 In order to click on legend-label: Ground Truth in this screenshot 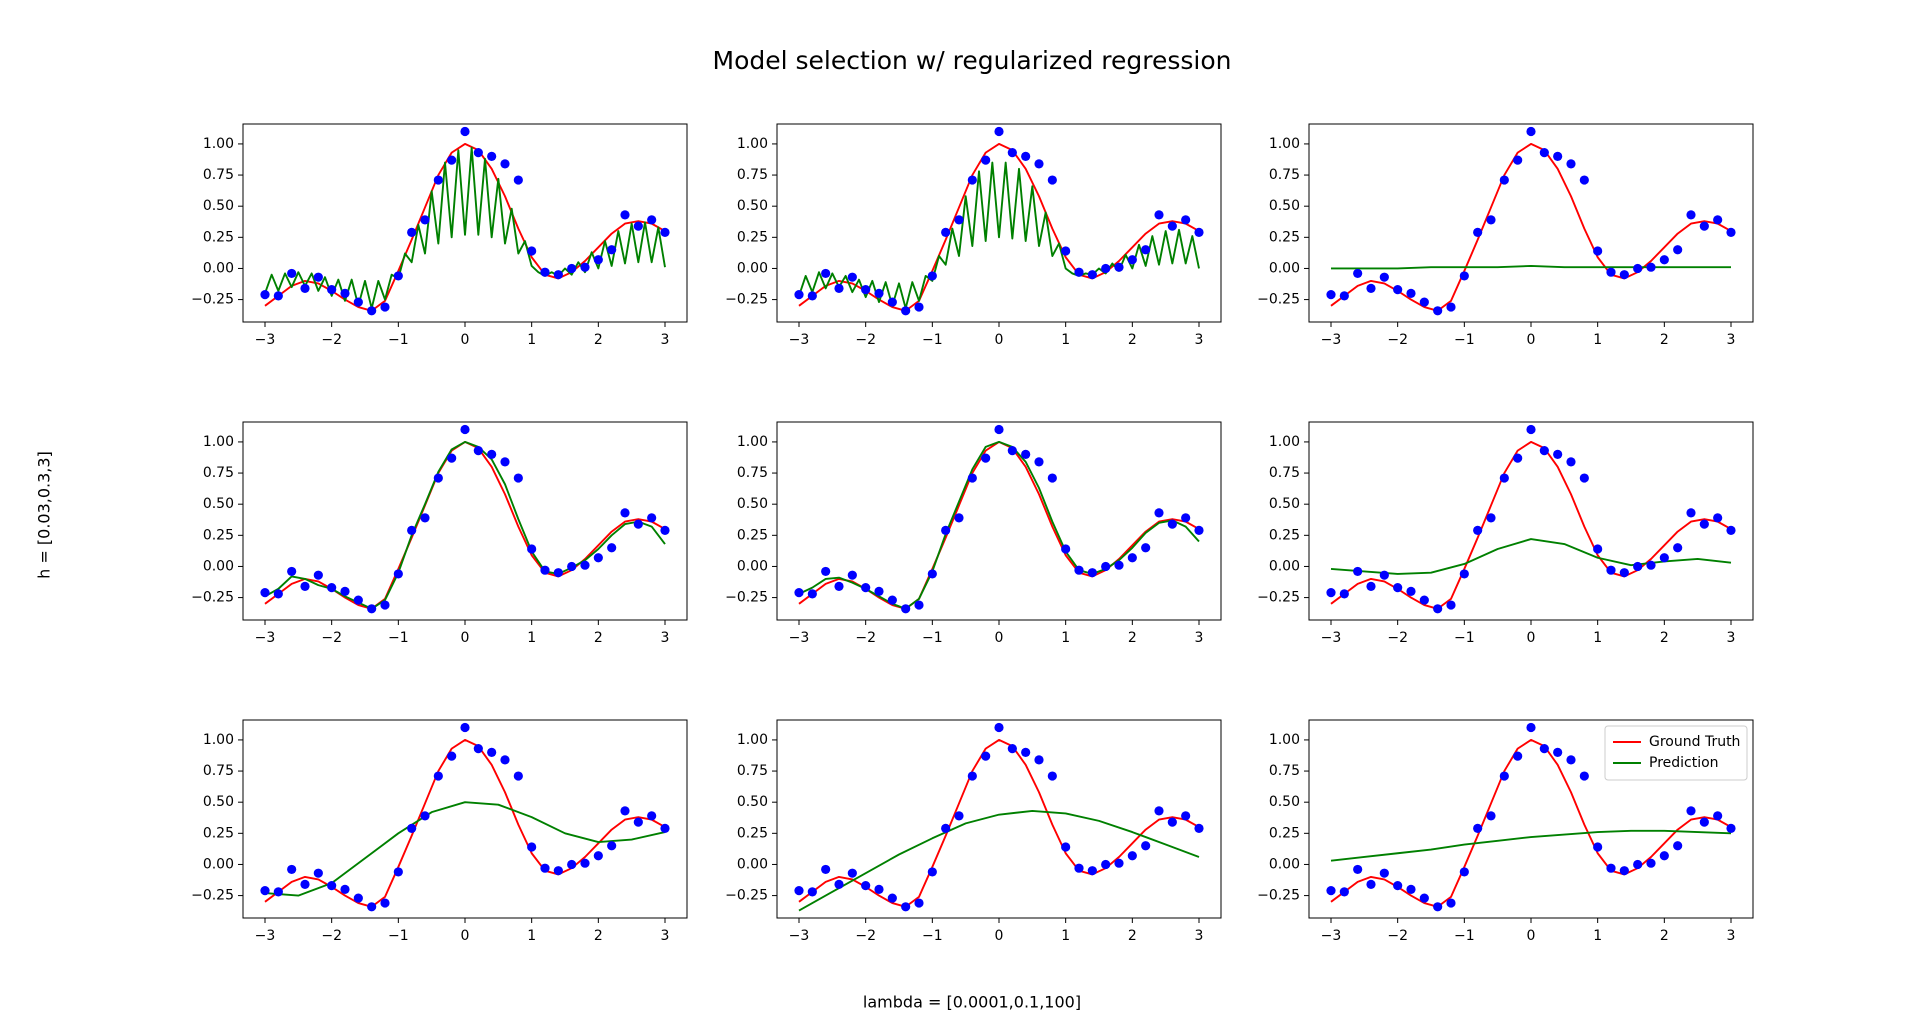, I will do `click(1694, 742)`.